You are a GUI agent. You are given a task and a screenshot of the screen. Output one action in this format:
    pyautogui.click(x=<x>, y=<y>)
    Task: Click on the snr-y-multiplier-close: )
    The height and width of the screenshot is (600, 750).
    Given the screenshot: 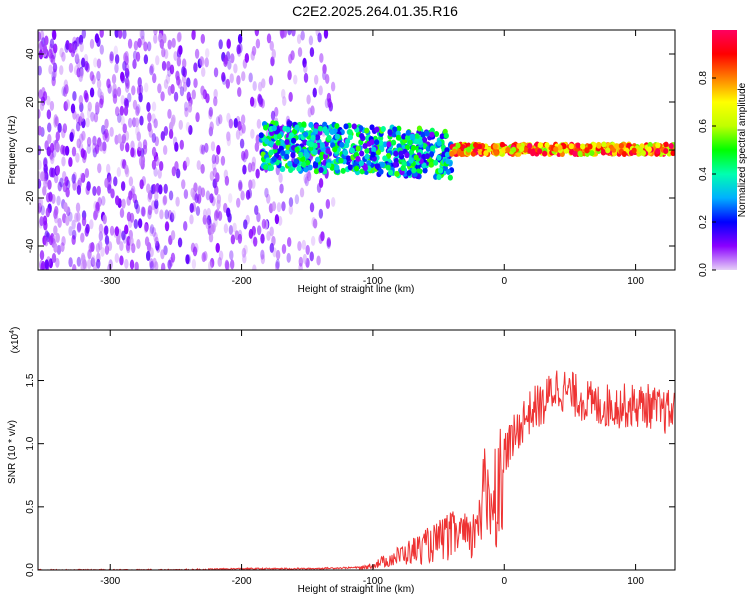 What is the action you would take?
    pyautogui.click(x=15, y=328)
    